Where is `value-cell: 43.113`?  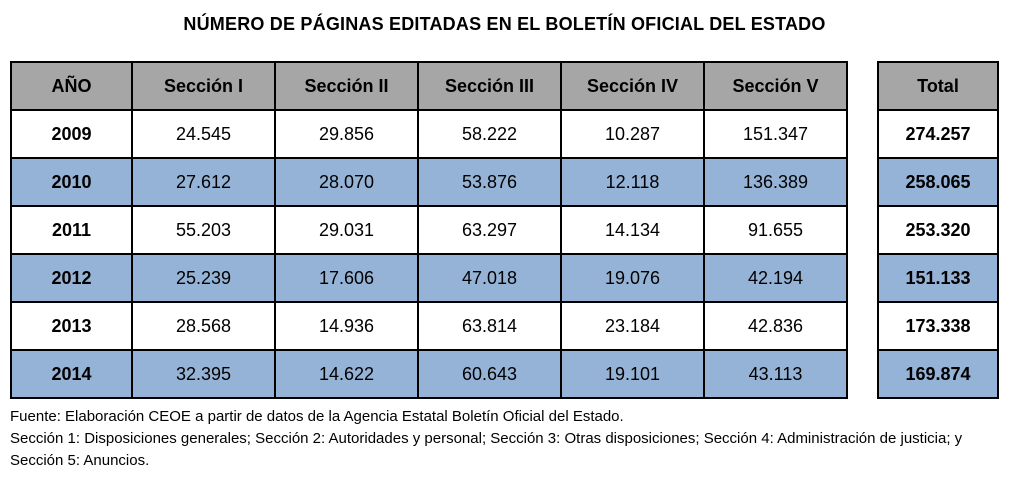 value-cell: 43.113 is located at coordinates (775, 374).